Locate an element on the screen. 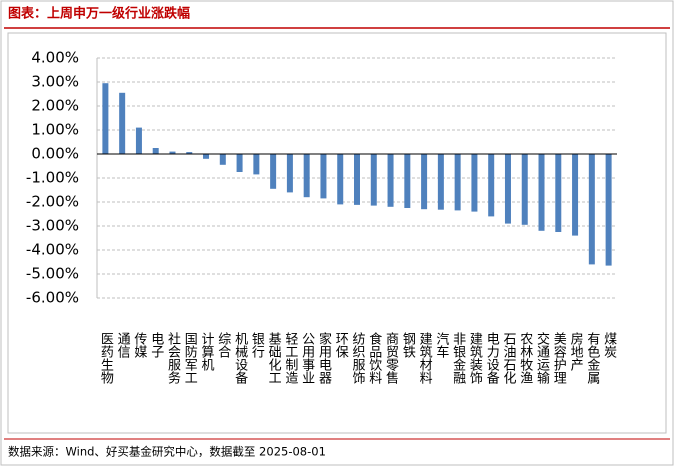  x-tick-label: 公用事业 is located at coordinates (307, 358).